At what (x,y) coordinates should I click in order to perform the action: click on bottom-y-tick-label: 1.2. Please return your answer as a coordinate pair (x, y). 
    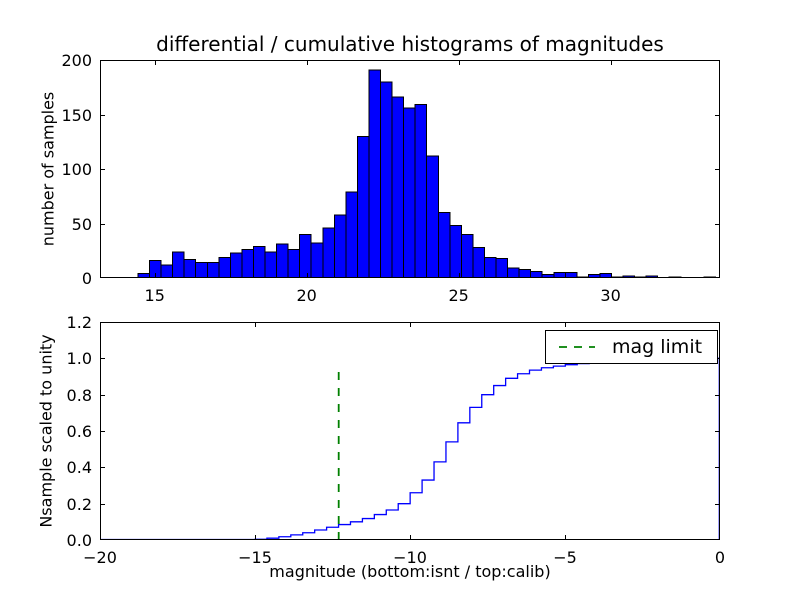
    Looking at the image, I should click on (79, 322).